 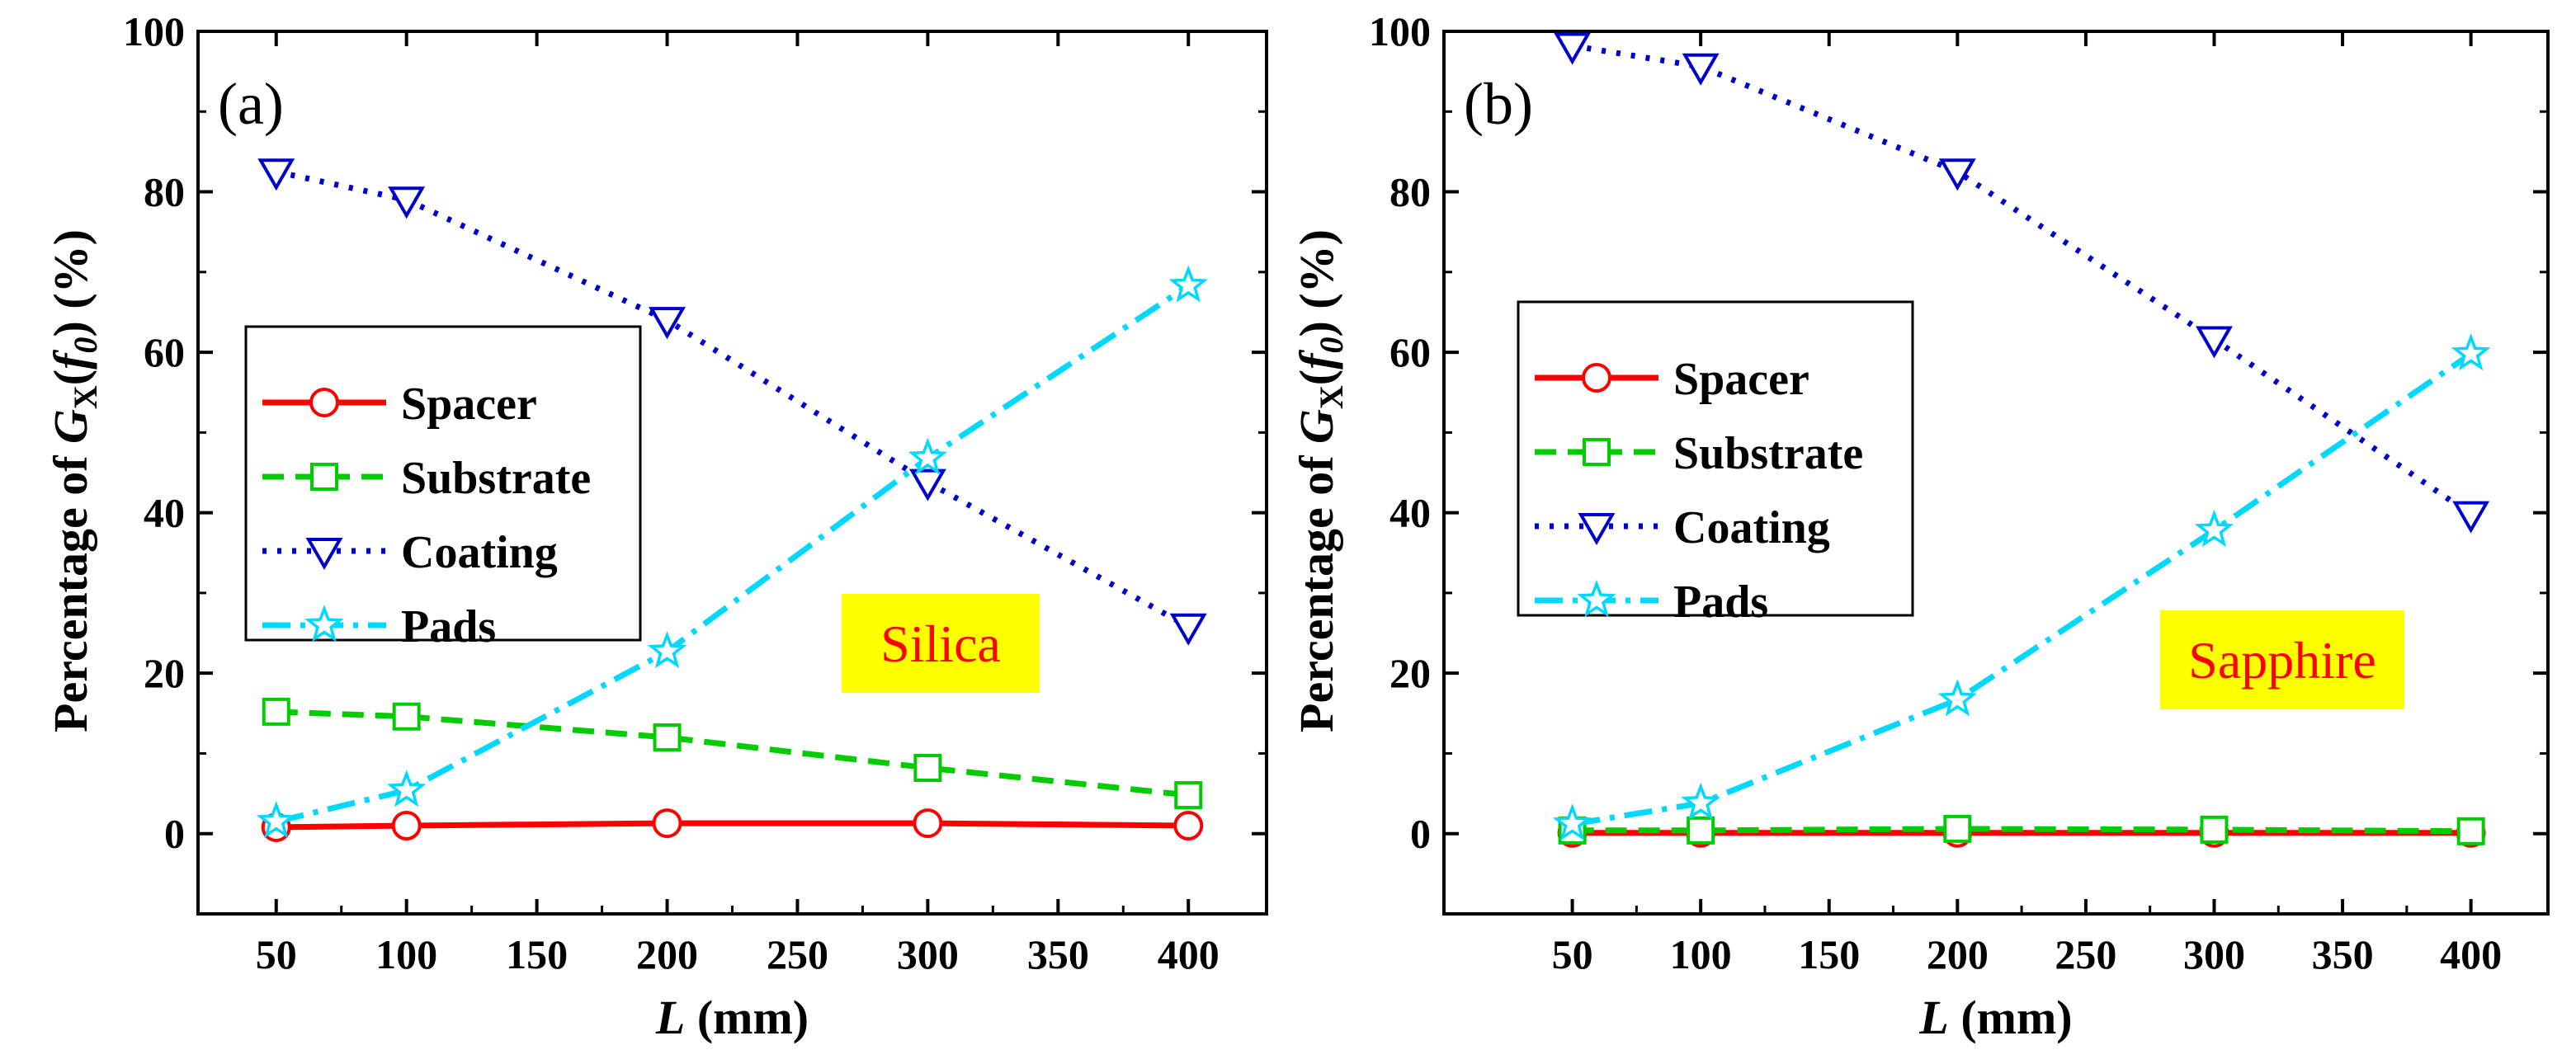 I want to click on panel-label-b: (b), so click(x=1498, y=104).